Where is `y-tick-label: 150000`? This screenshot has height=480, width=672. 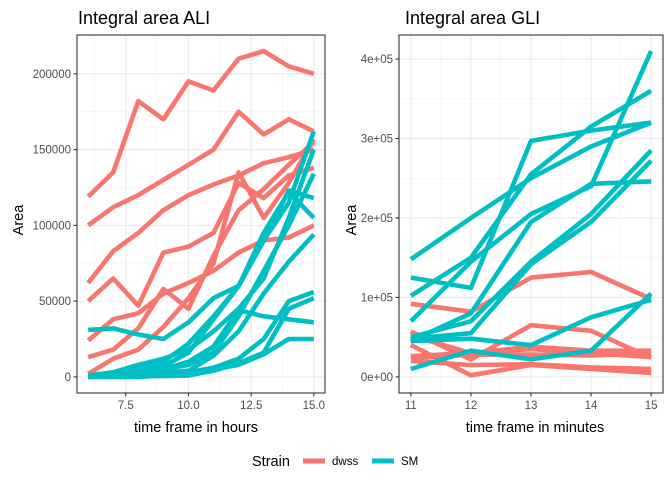 y-tick-label: 150000 is located at coordinates (52, 151).